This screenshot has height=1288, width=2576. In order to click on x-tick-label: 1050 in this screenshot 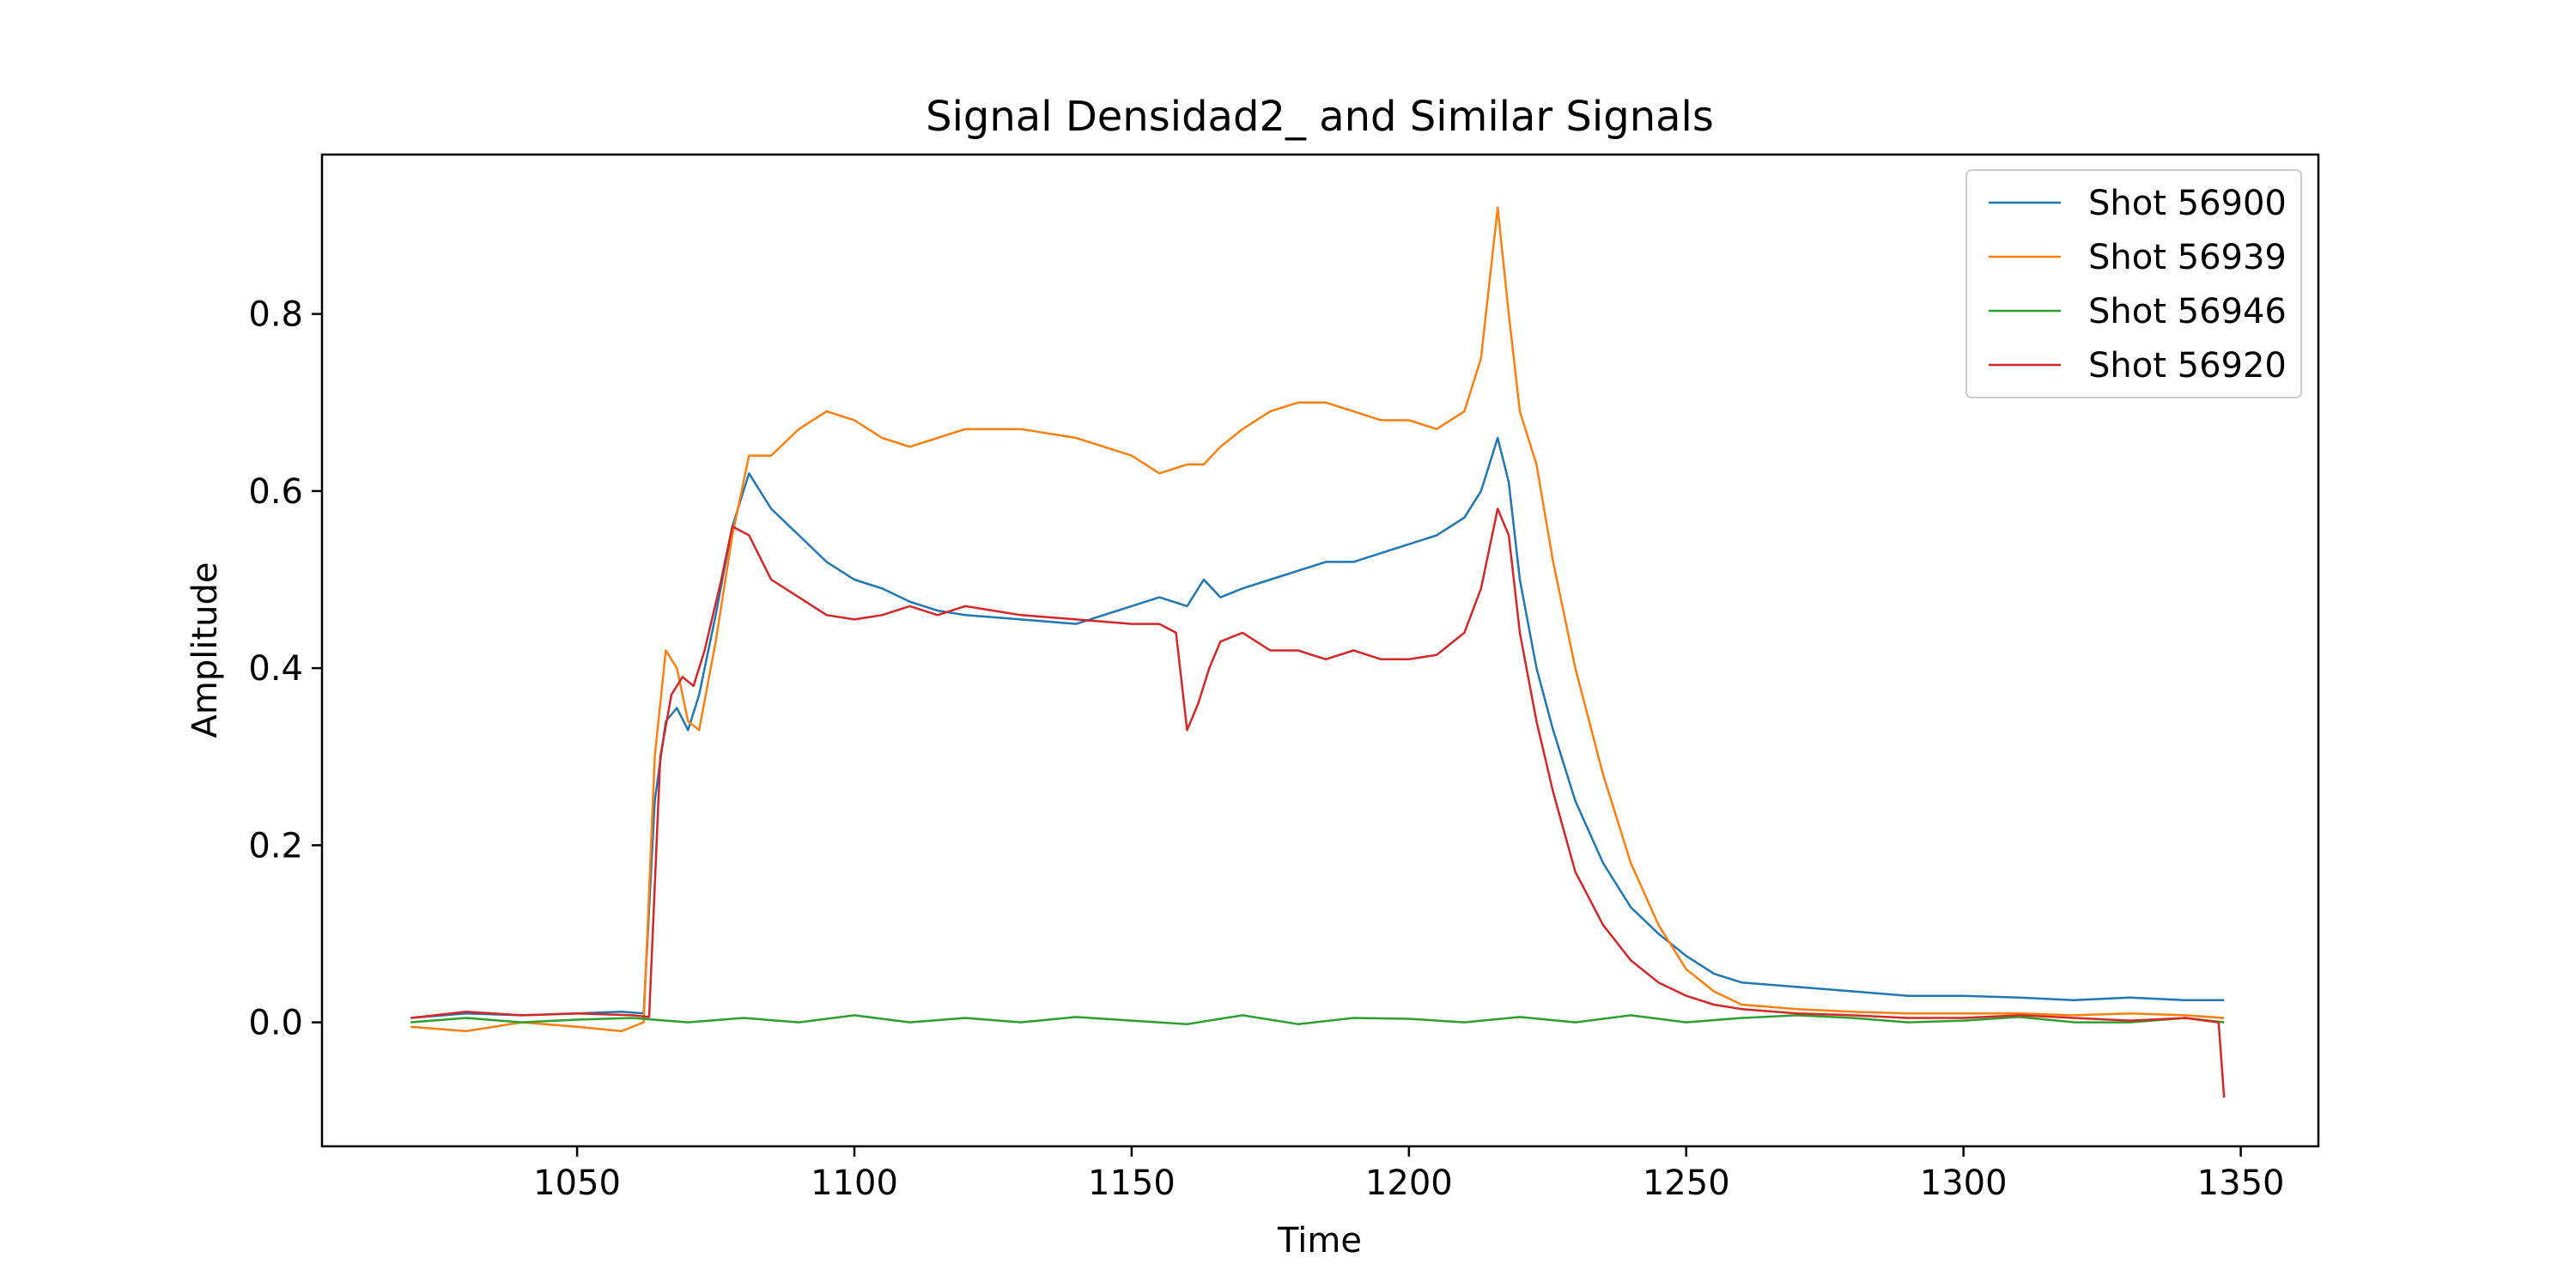, I will do `click(577, 1183)`.